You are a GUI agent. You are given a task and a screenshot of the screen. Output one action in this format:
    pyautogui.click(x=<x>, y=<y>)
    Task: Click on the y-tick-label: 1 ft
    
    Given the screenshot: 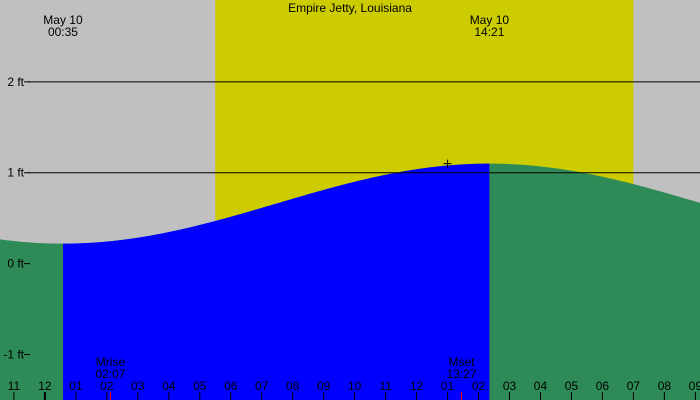 What is the action you would take?
    pyautogui.click(x=15, y=173)
    